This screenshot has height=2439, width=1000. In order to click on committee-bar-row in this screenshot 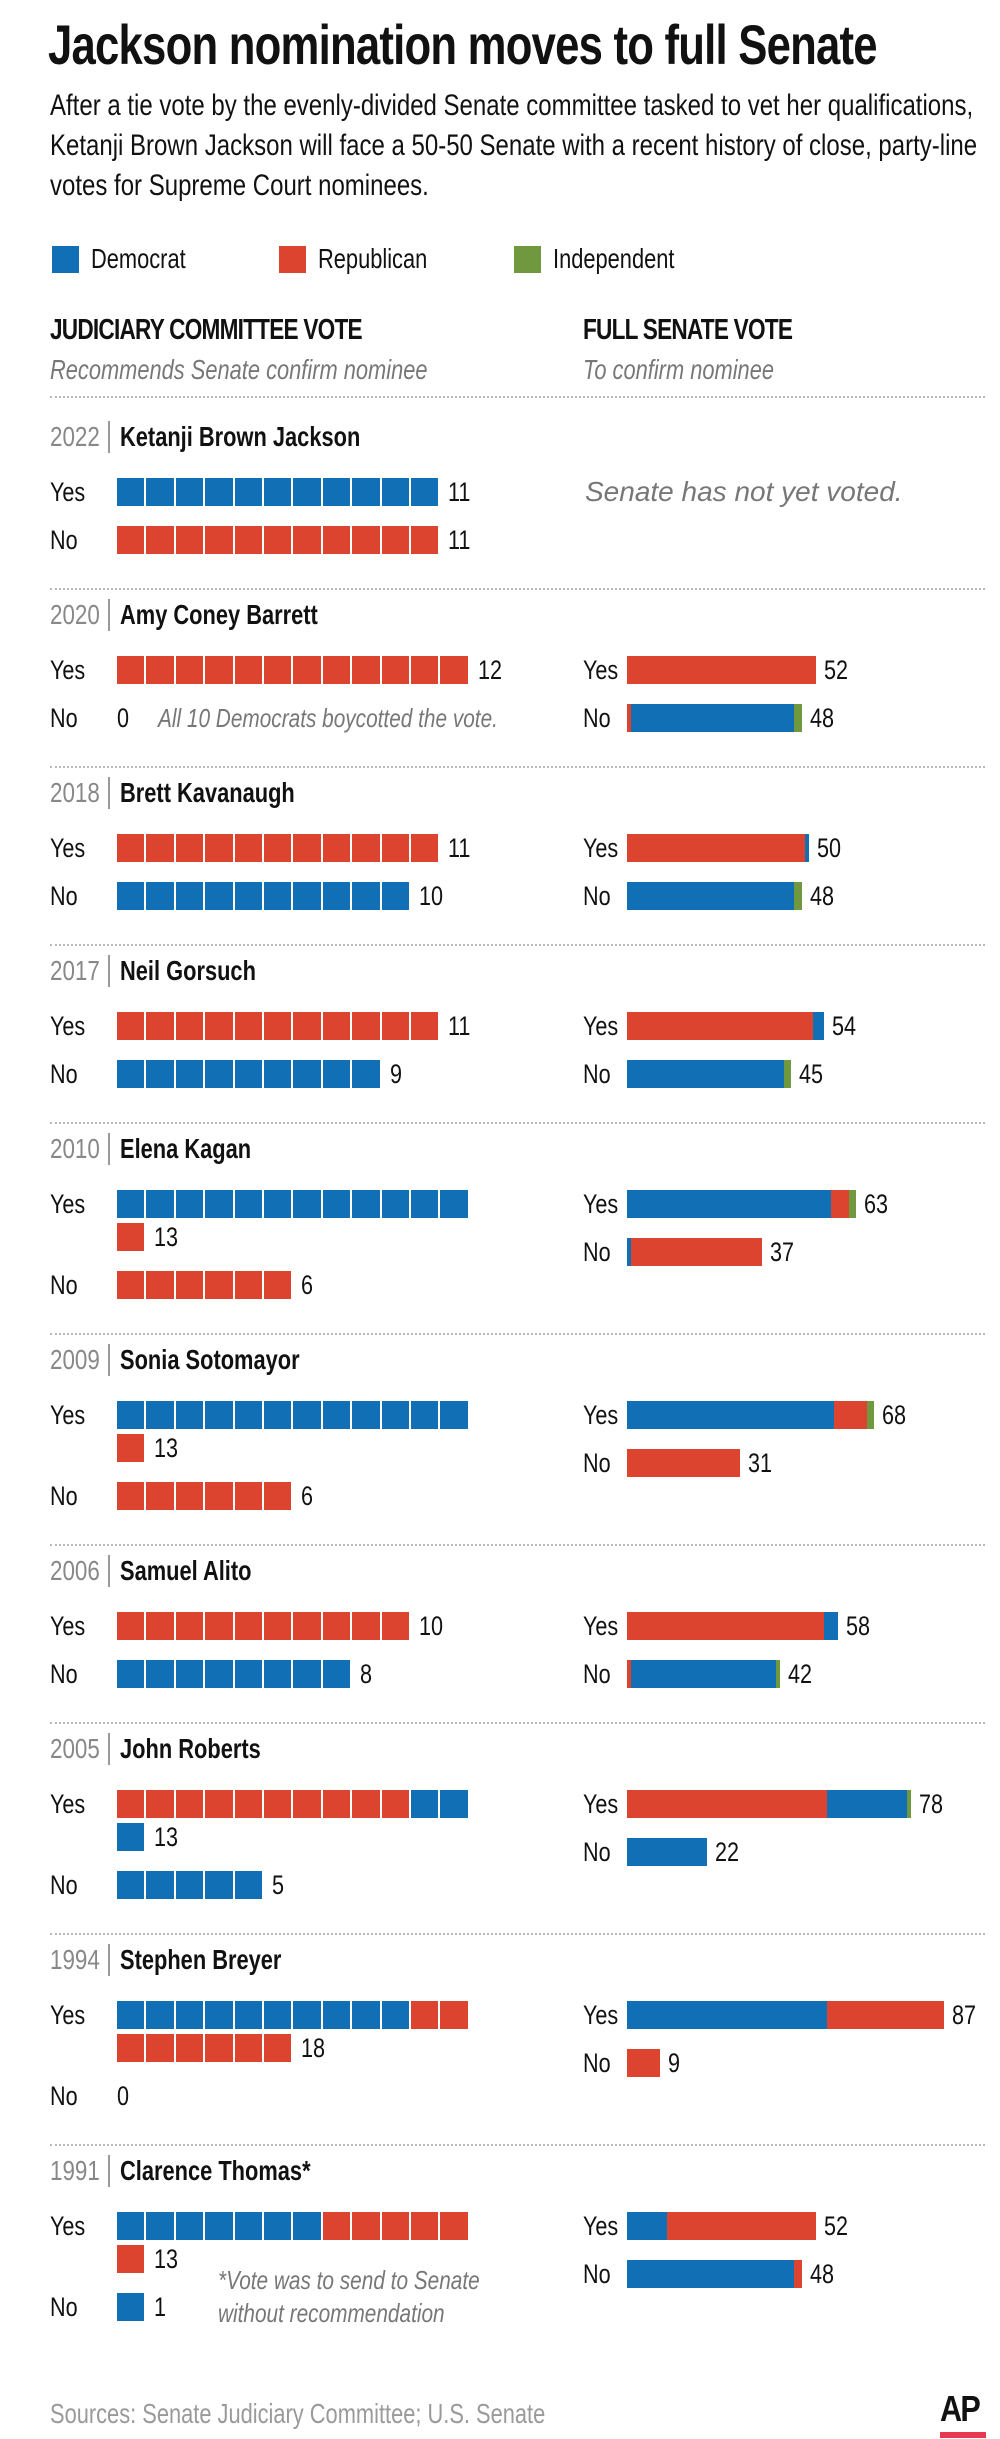, I will do `click(293, 2015)`.